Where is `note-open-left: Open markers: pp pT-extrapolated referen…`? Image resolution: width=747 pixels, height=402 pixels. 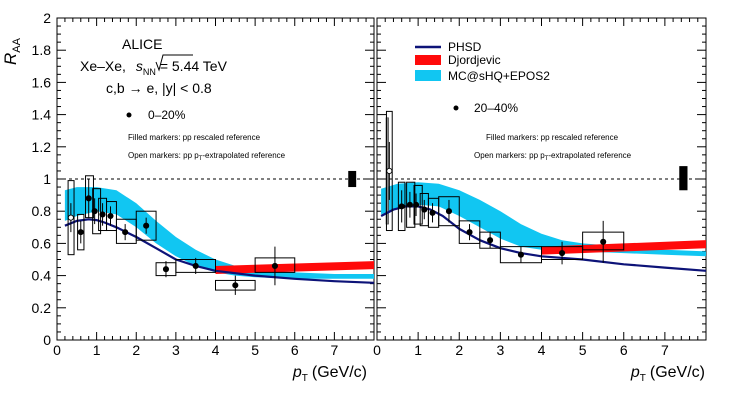 note-open-left: Open markers: pp pT-extrapolated referen… is located at coordinates (207, 156).